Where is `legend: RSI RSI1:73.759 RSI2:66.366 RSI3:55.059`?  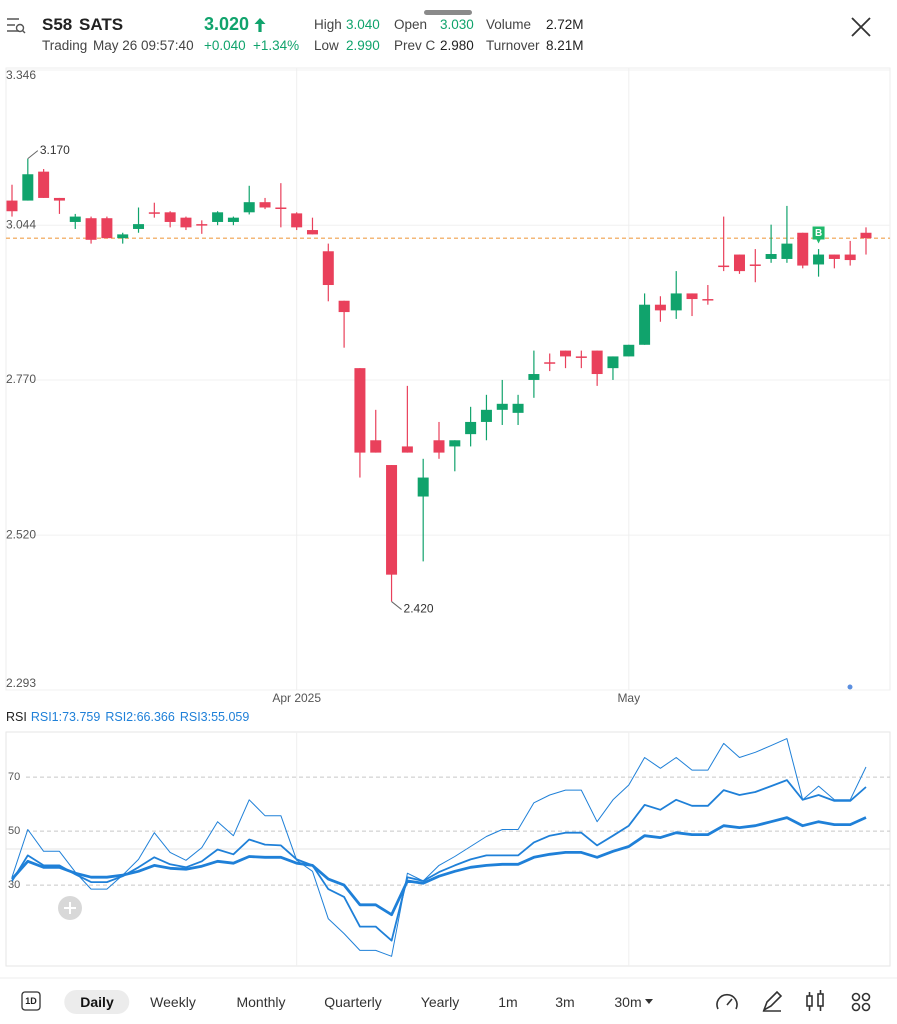 legend: RSI RSI1:73.759 RSI2:66.366 RSI3:55.059 is located at coordinates (127, 717).